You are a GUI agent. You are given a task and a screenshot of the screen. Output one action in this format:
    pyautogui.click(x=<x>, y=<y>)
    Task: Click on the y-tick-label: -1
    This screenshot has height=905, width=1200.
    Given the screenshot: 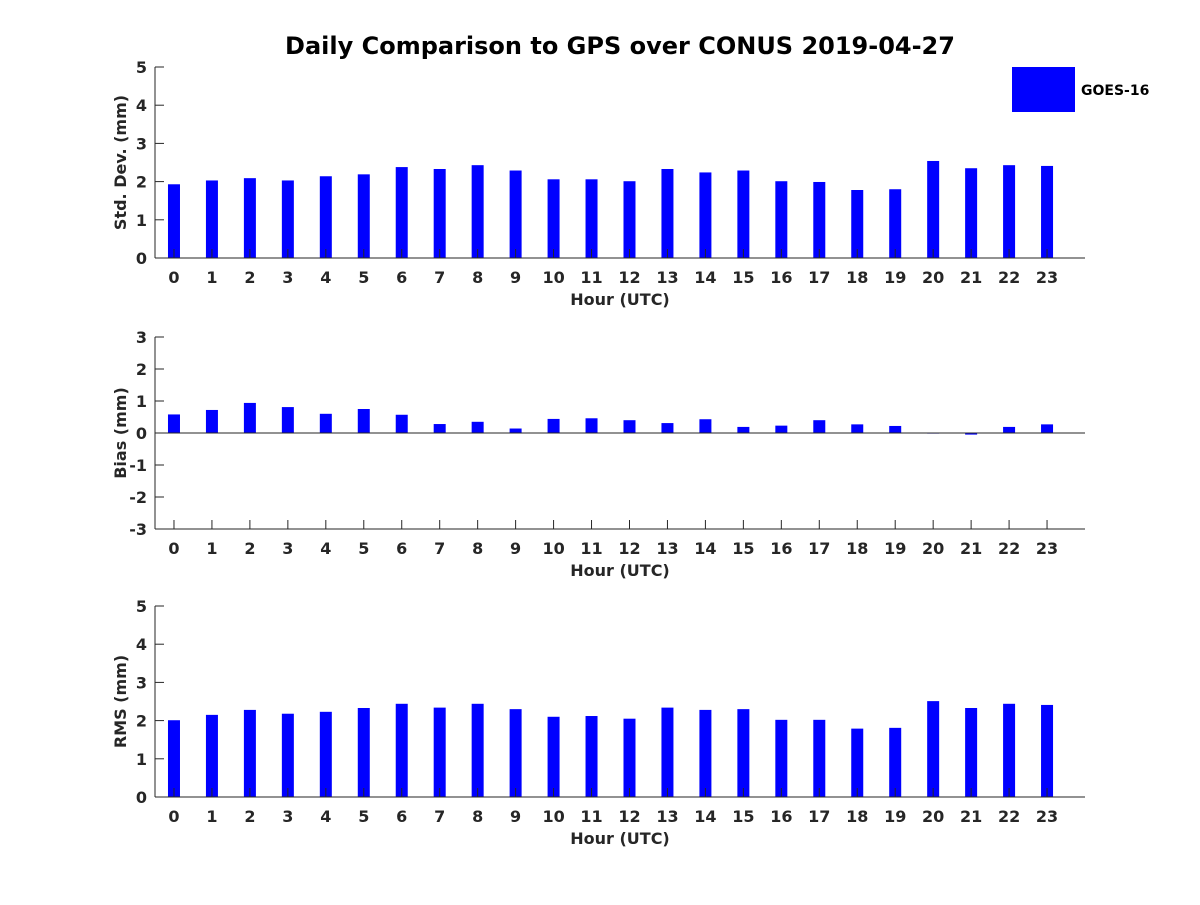 What is the action you would take?
    pyautogui.click(x=138, y=465)
    